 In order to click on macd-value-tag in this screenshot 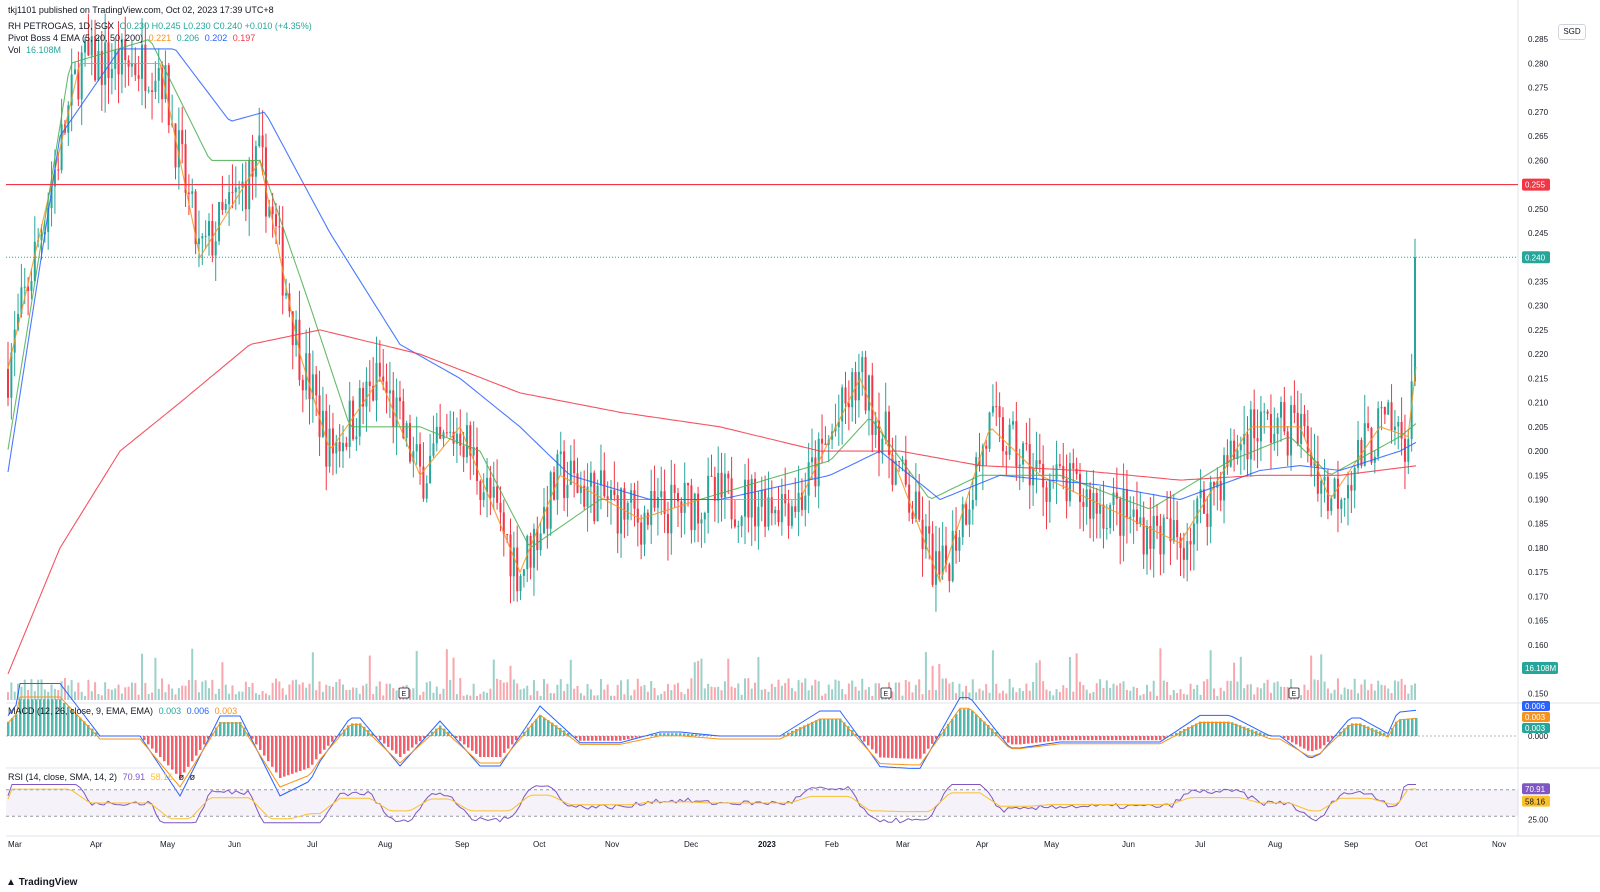, I will do `click(1536, 728)`.